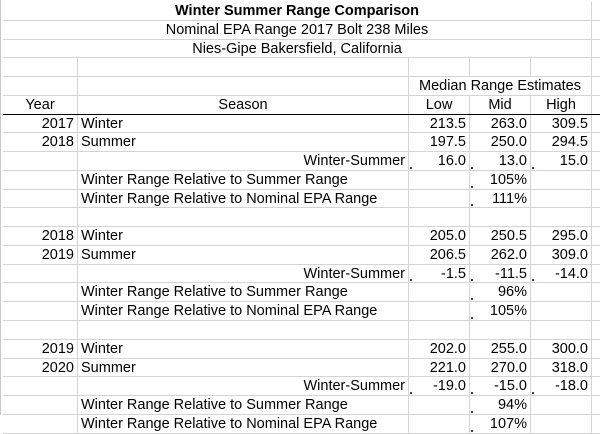  Describe the element at coordinates (439, 236) in the screenshot. I see `low-cell: 205.0` at that location.